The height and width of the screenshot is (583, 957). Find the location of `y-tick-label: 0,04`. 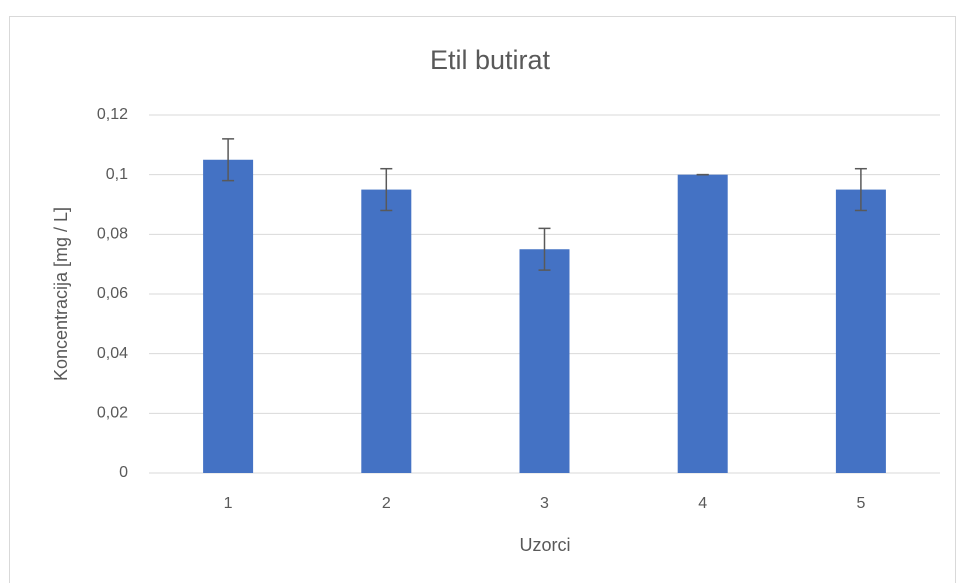

y-tick-label: 0,04 is located at coordinates (112, 353).